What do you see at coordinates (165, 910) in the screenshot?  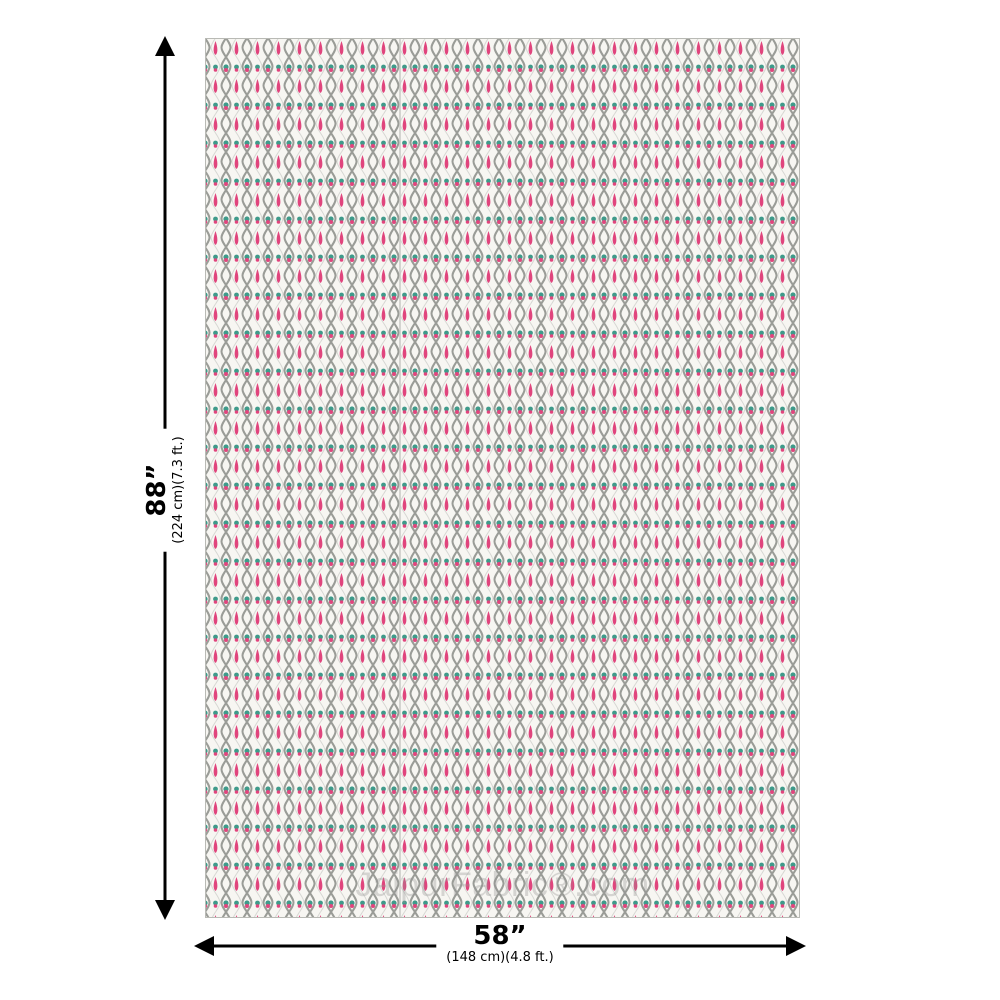 I see `arrow-down-icon` at bounding box center [165, 910].